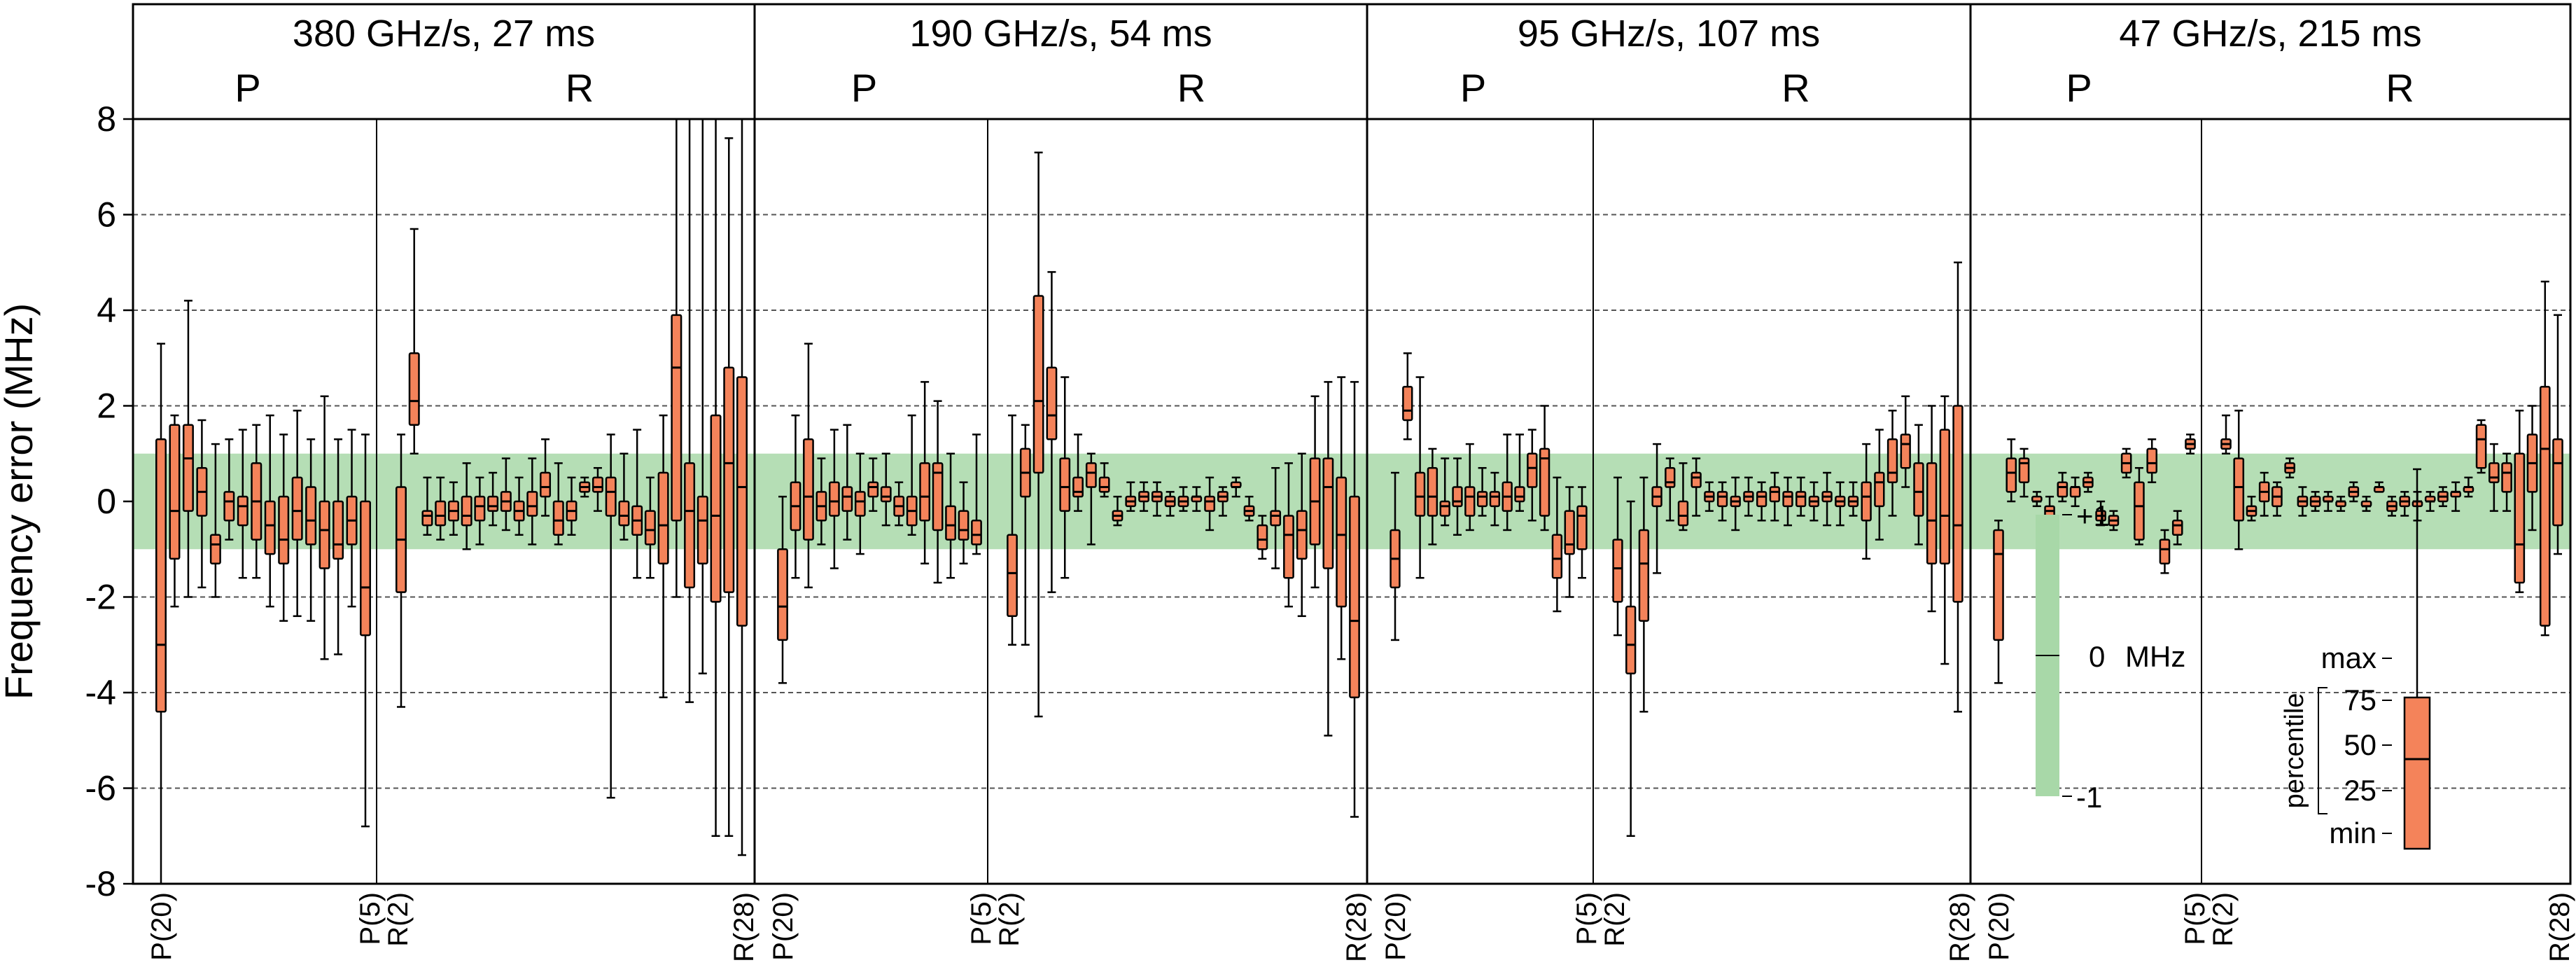 Image resolution: width=2576 pixels, height=965 pixels. I want to click on panel-title: 190 GHz/s, 54 ms, so click(1060, 34).